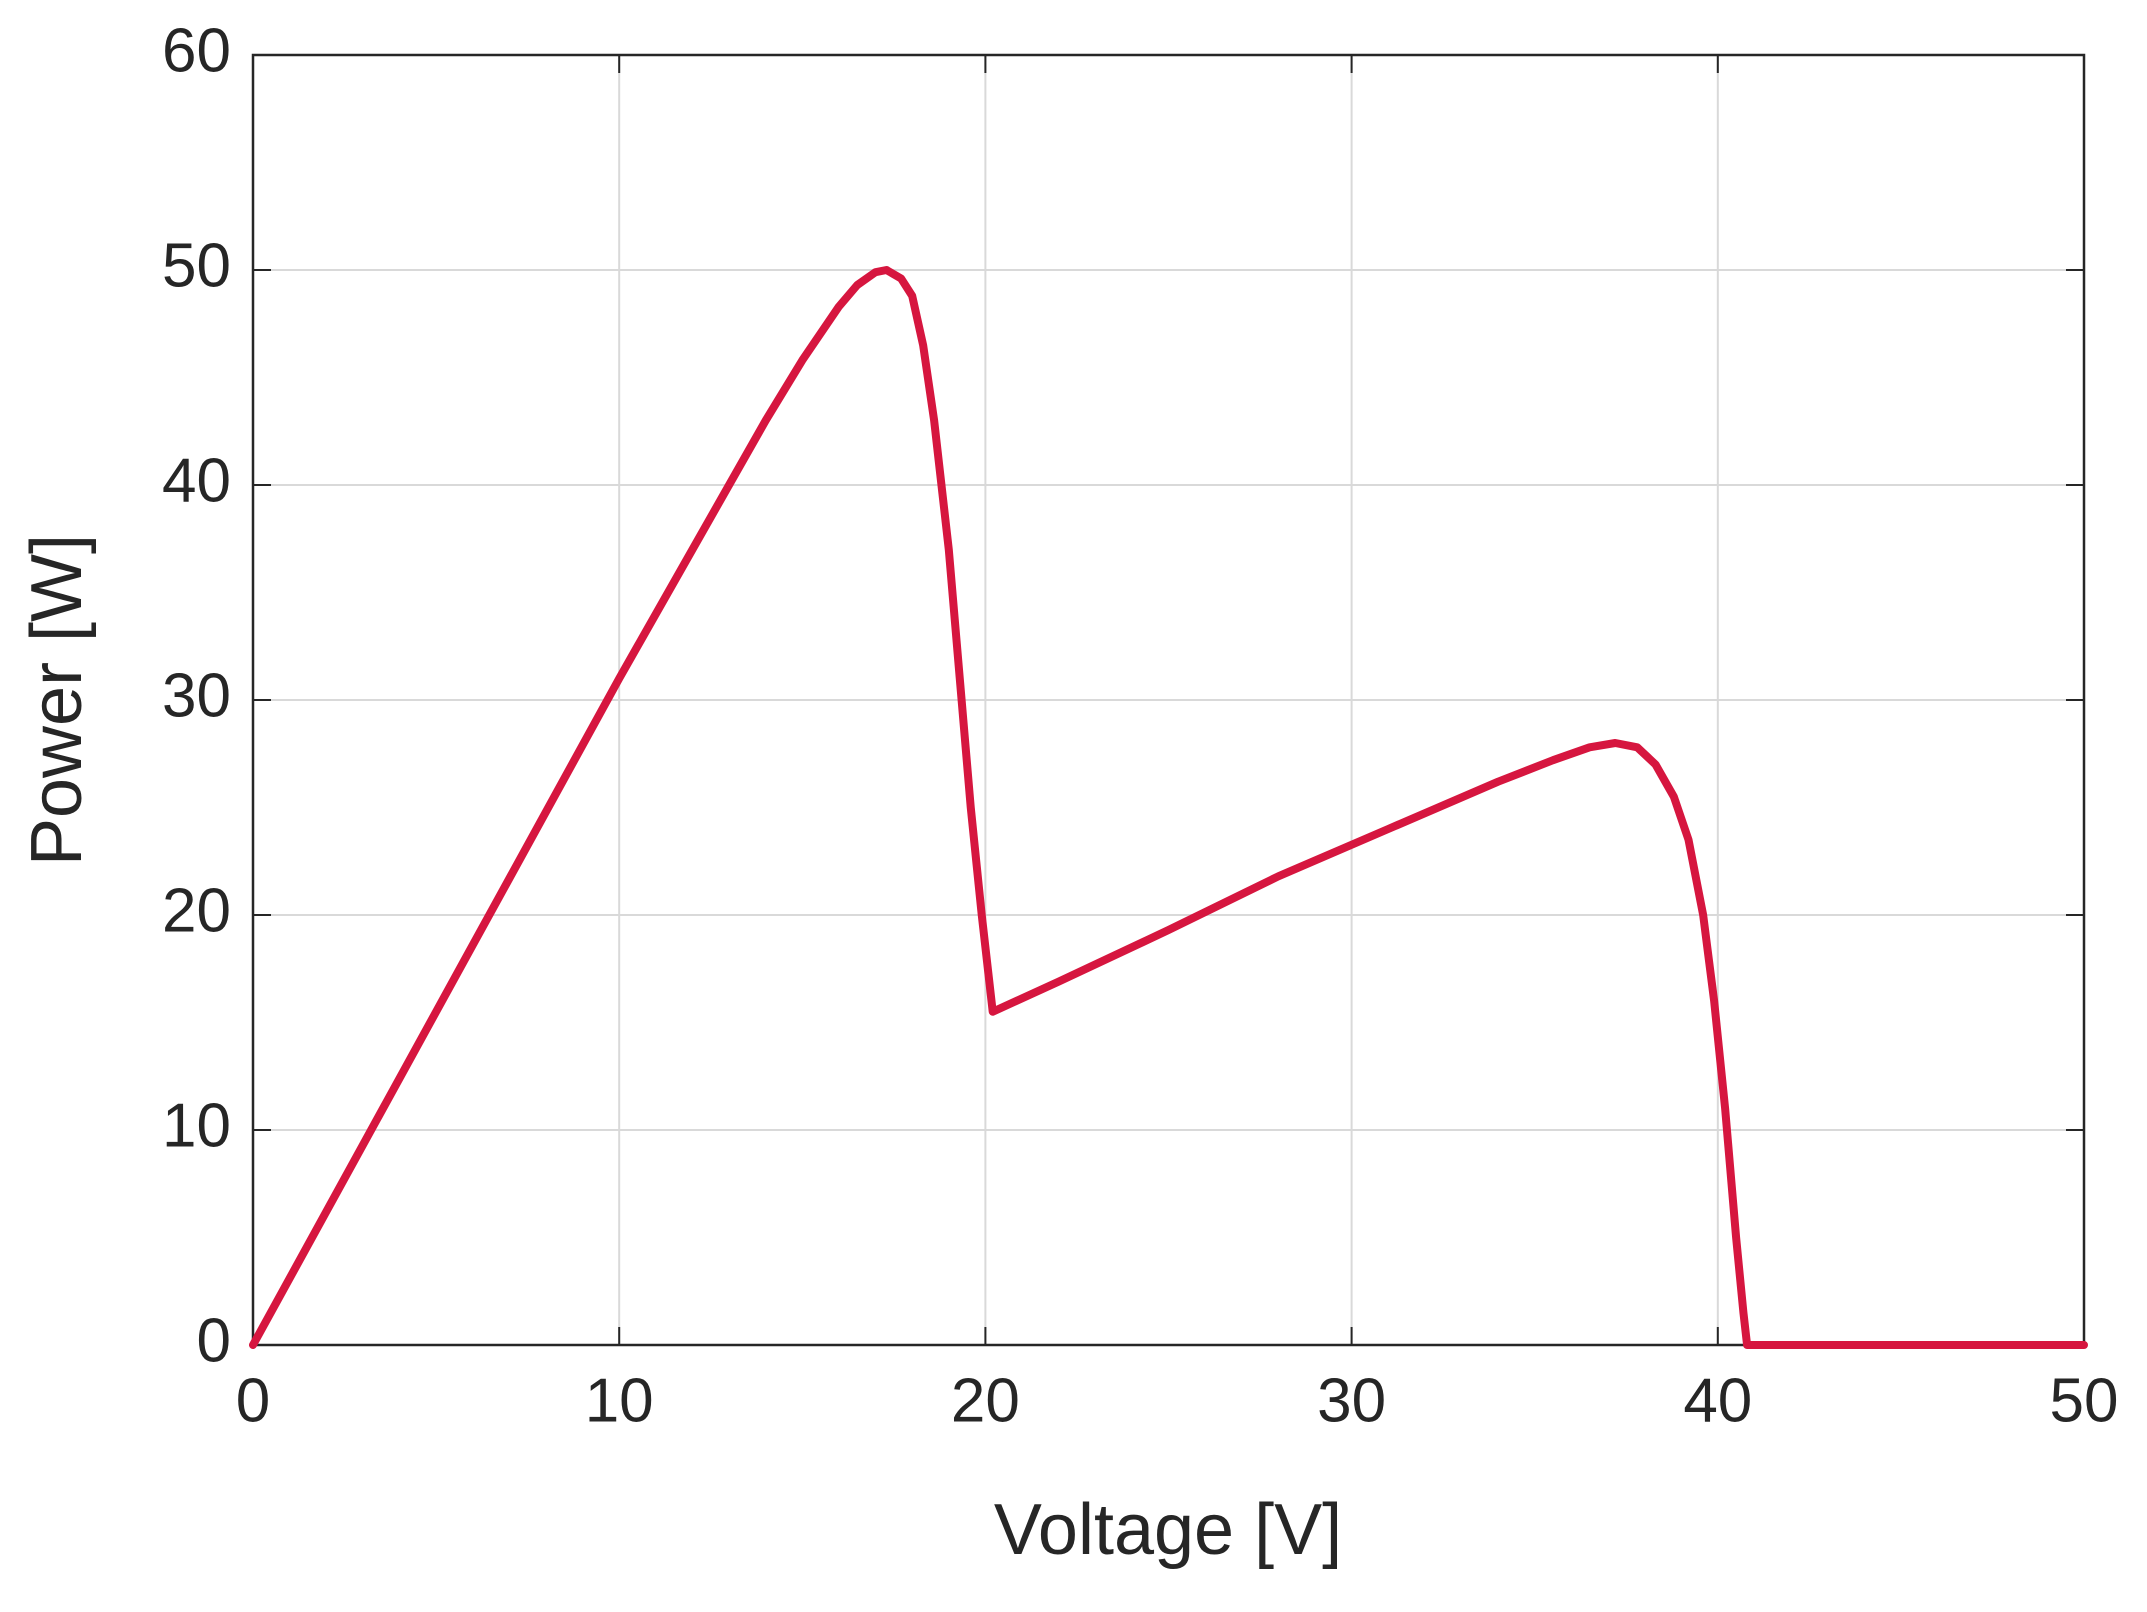 The height and width of the screenshot is (1612, 2147). I want to click on x-tick-label: 20, so click(985, 1400).